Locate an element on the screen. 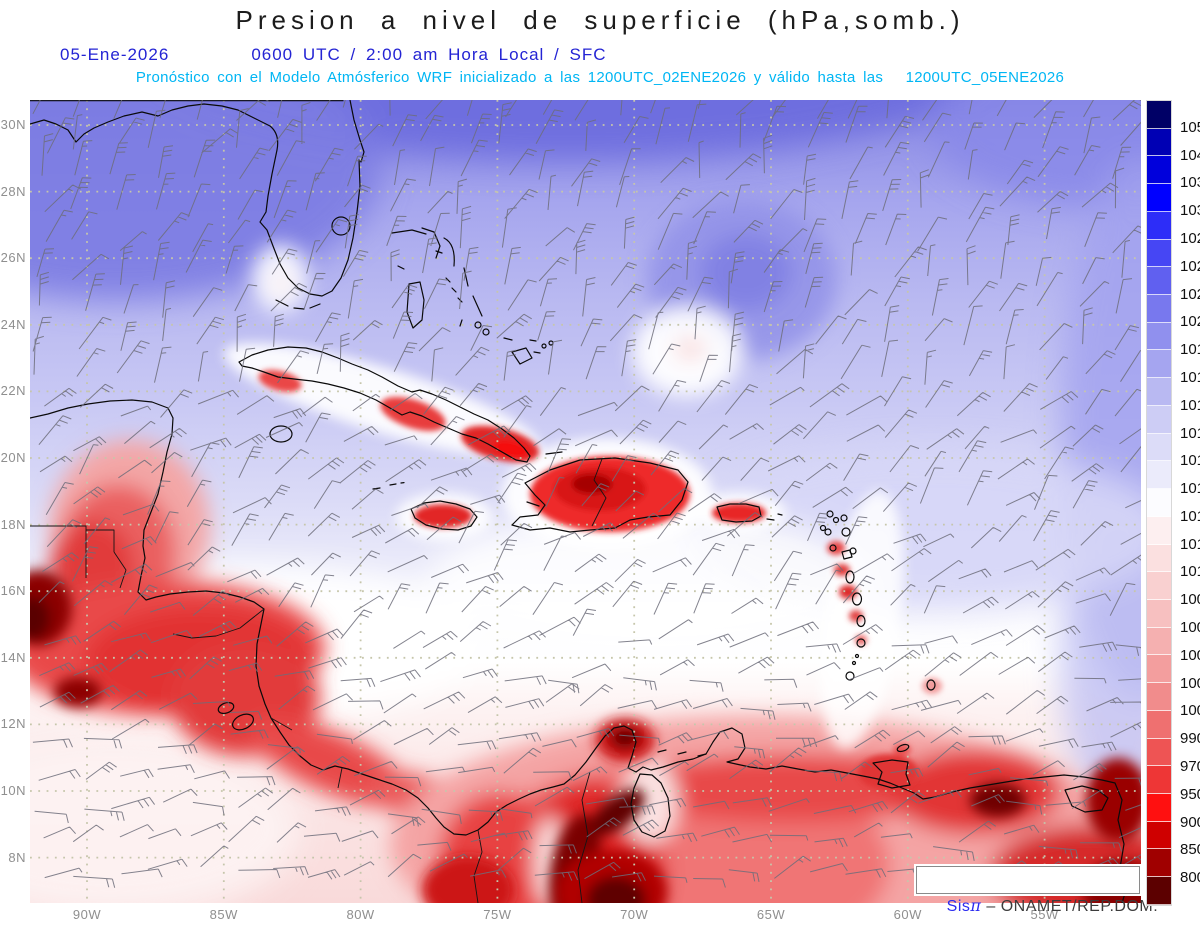  colorbar-tick-label: 900 is located at coordinates (1190, 822).